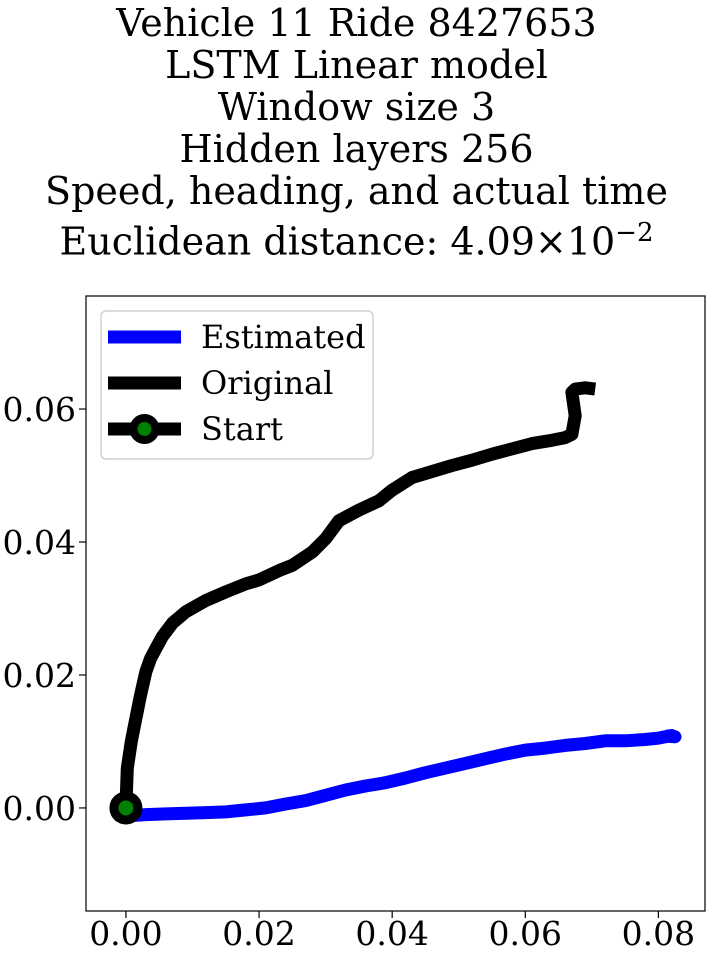  Describe the element at coordinates (258, 933) in the screenshot. I see `x-tick-label: 0.02` at that location.